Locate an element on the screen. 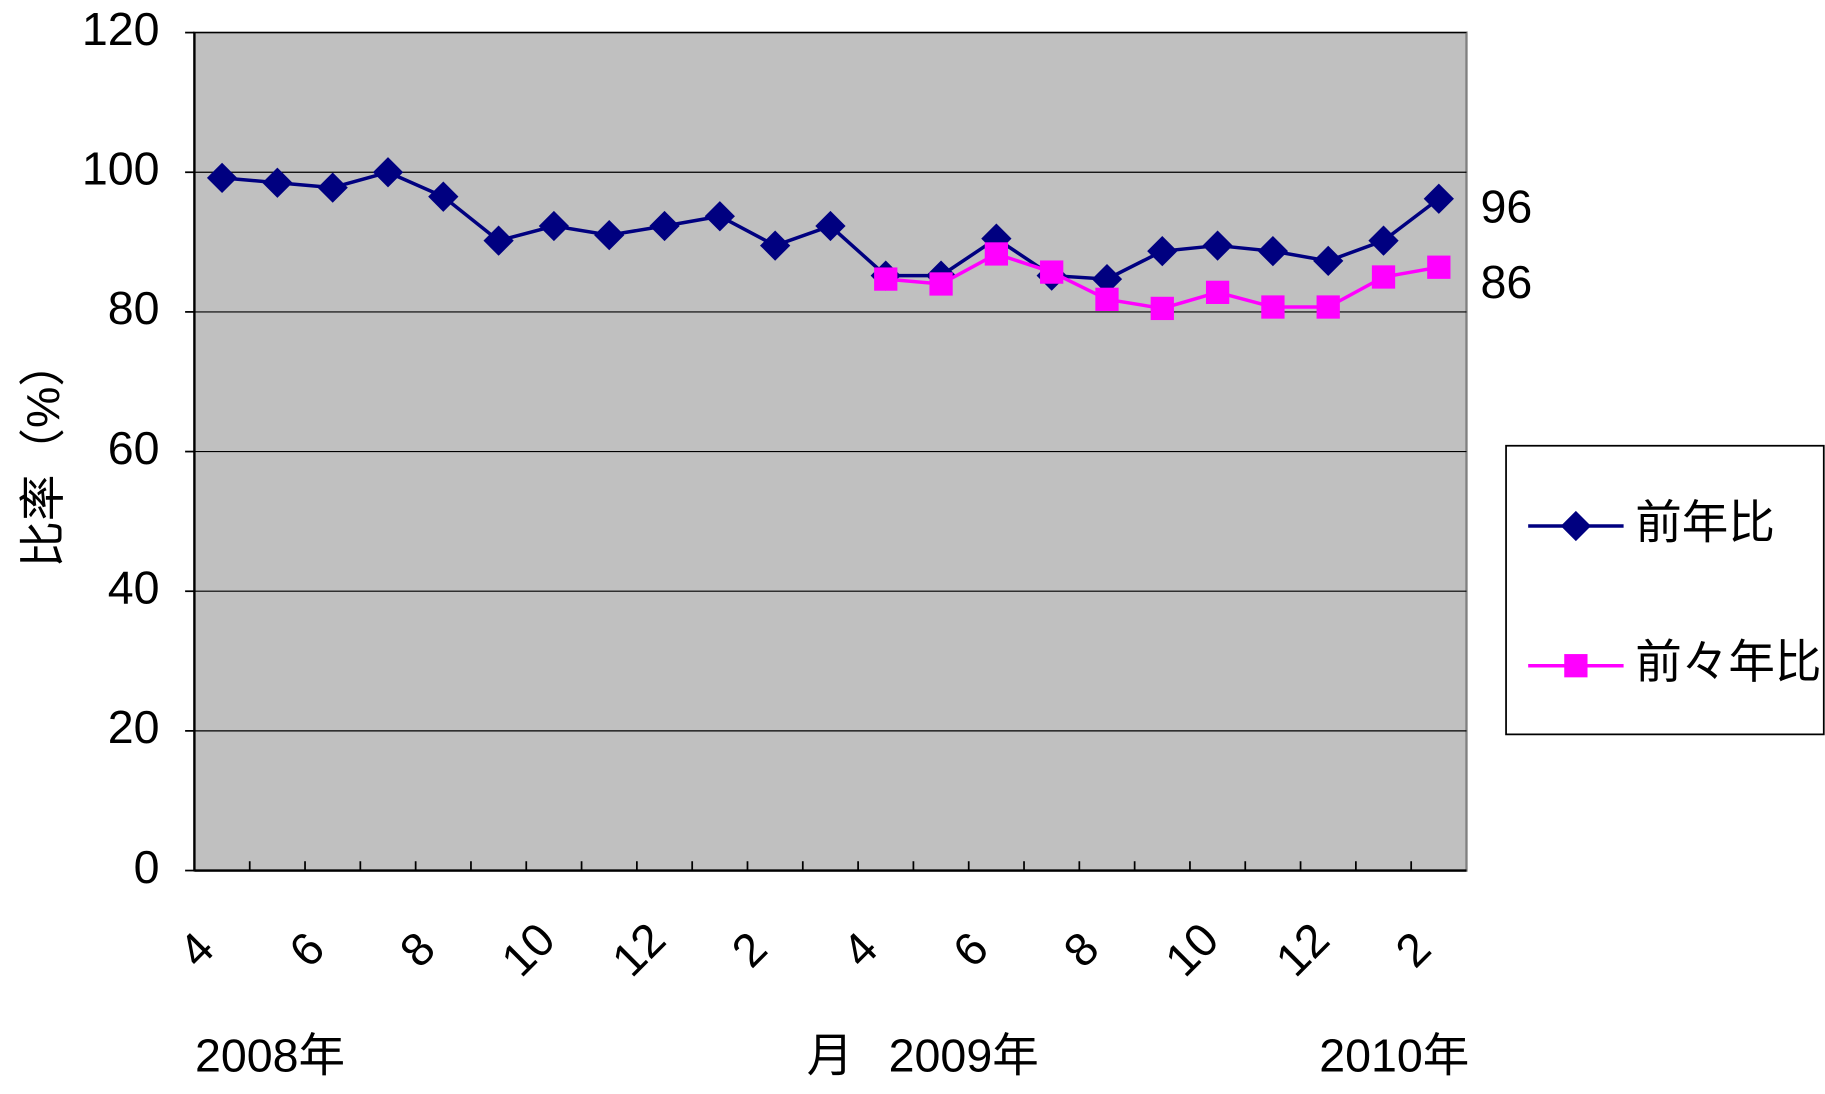 The image size is (1825, 1094). legend-box is located at coordinates (1665, 590).